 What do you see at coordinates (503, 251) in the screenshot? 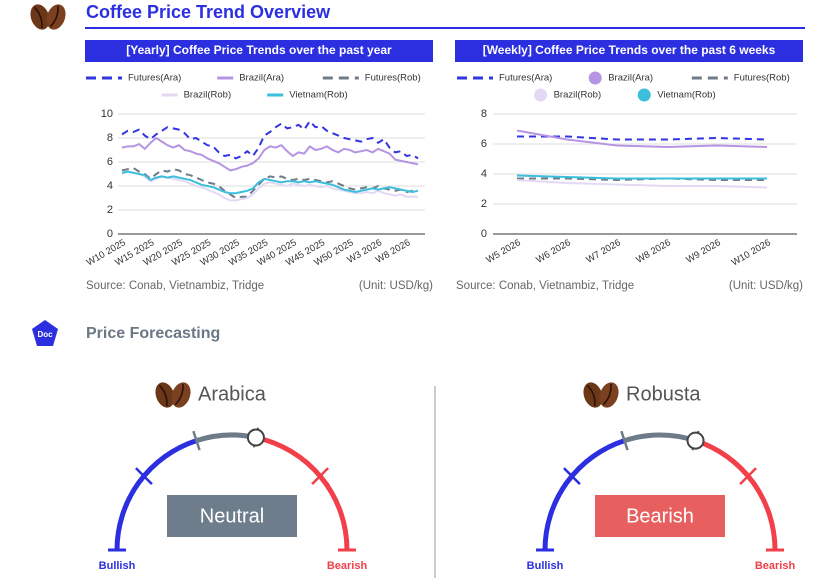
I see `x-tick-label: W5 2026` at bounding box center [503, 251].